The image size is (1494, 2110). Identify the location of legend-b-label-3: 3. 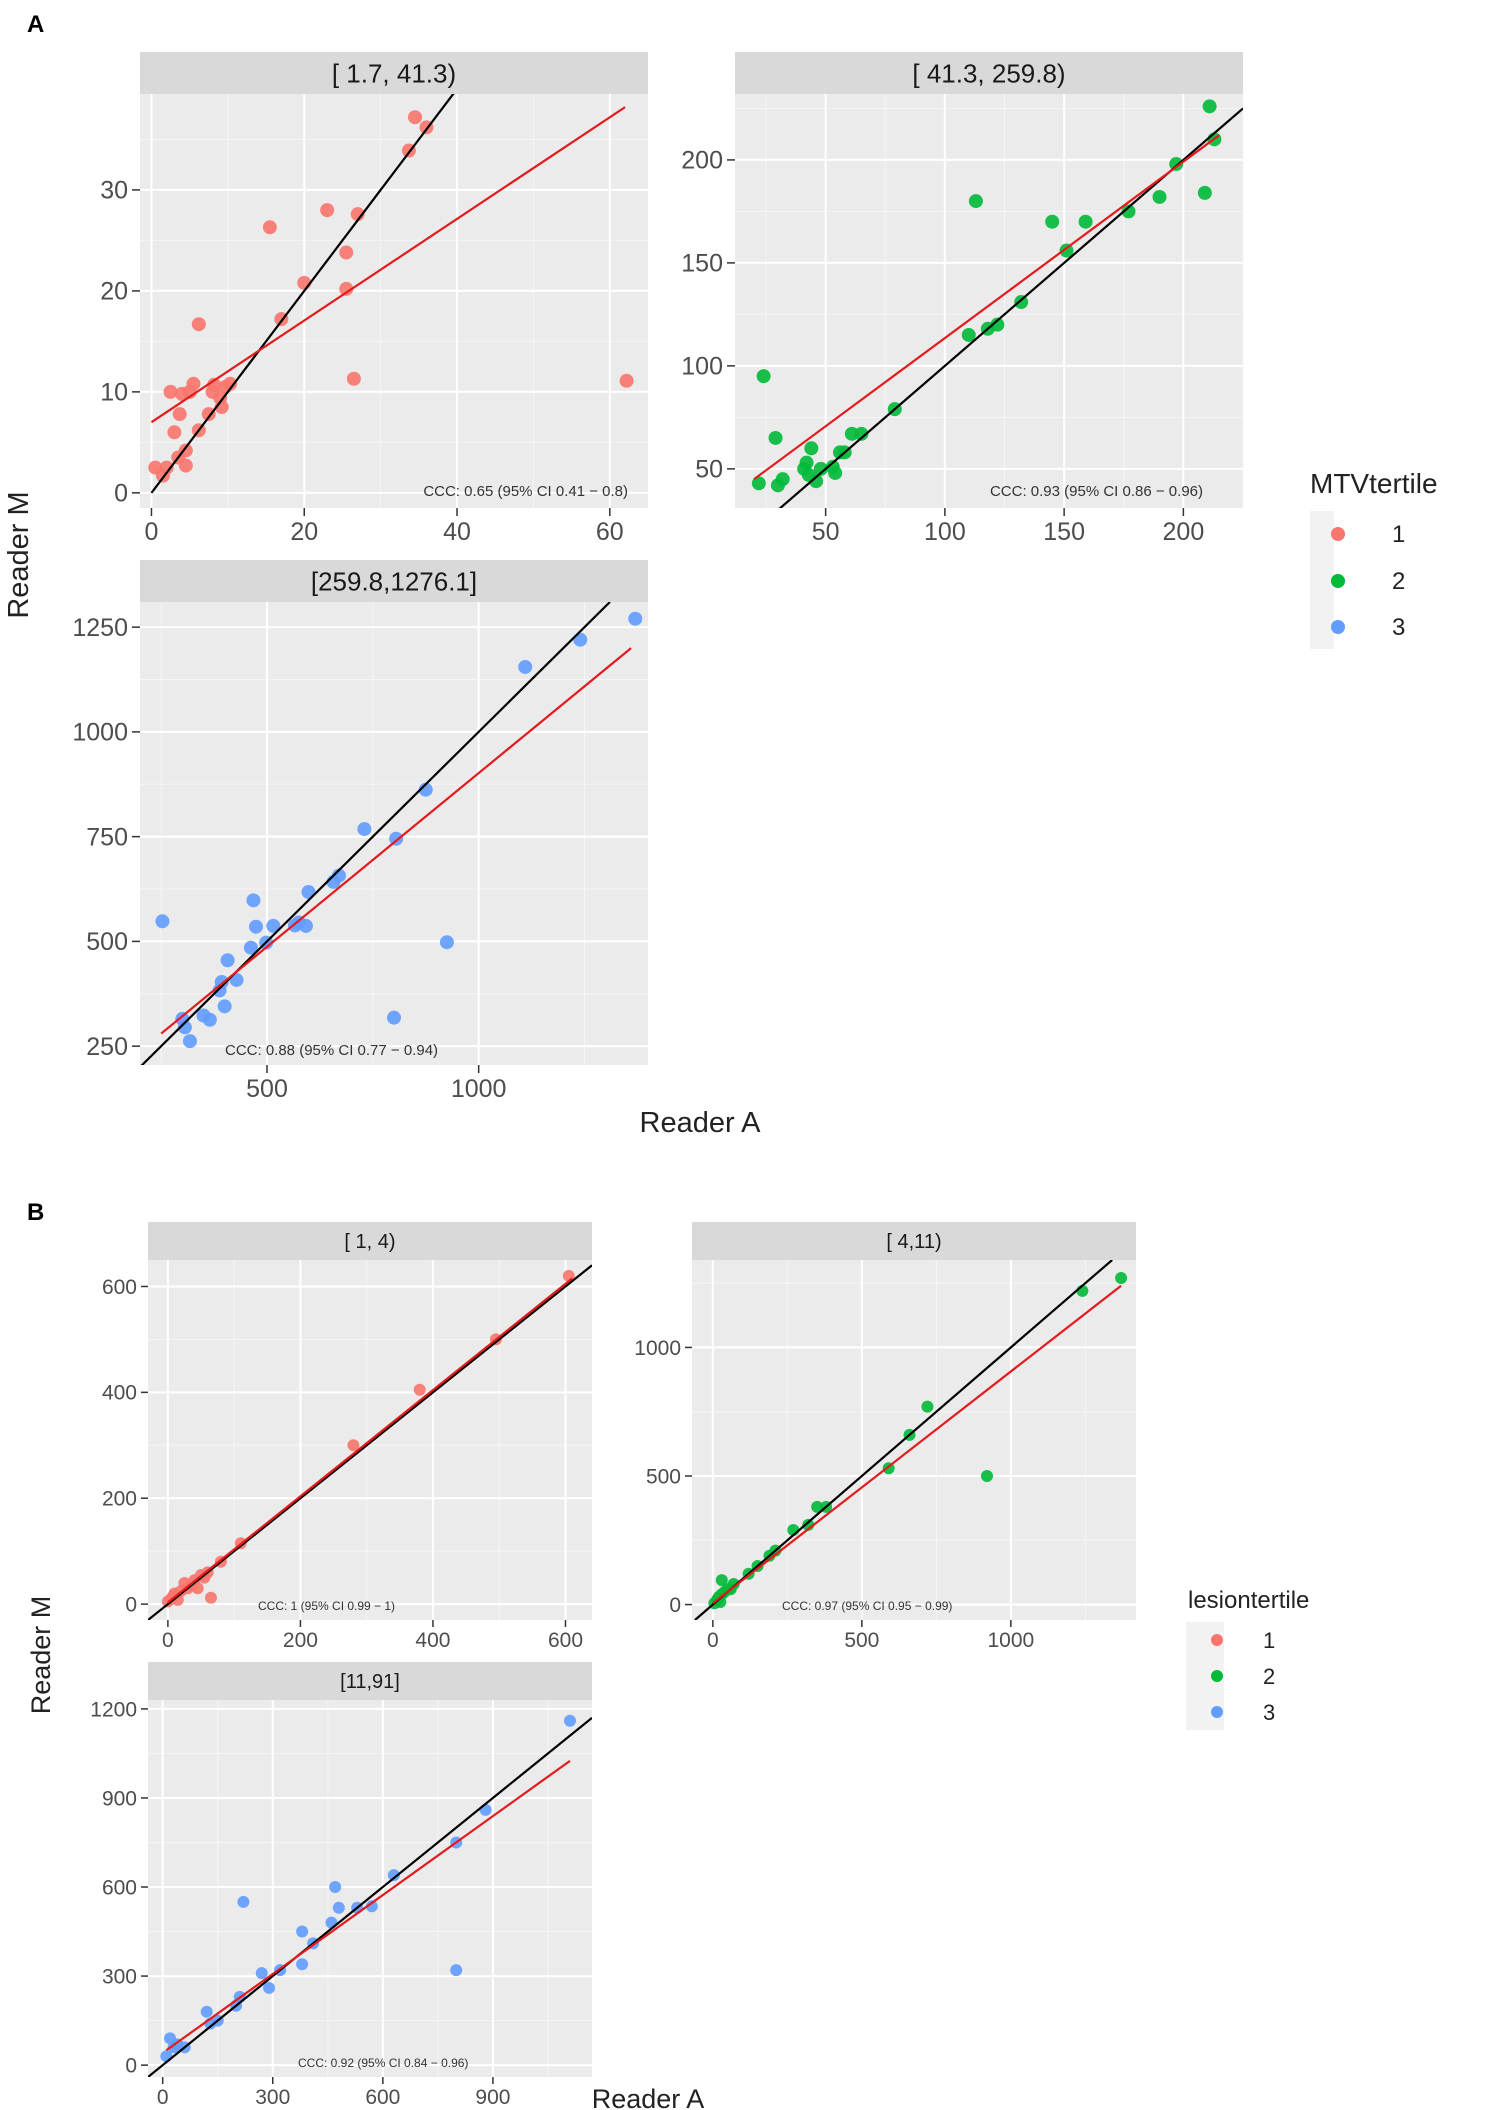
(1269, 1712).